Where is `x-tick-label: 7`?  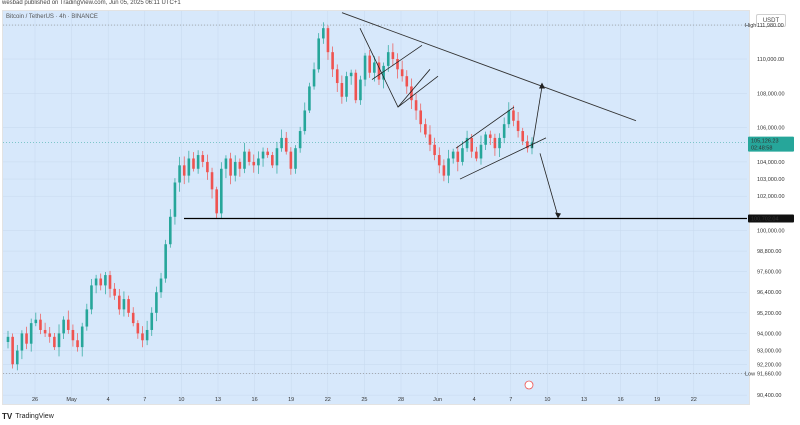 x-tick-label: 7 is located at coordinates (144, 400).